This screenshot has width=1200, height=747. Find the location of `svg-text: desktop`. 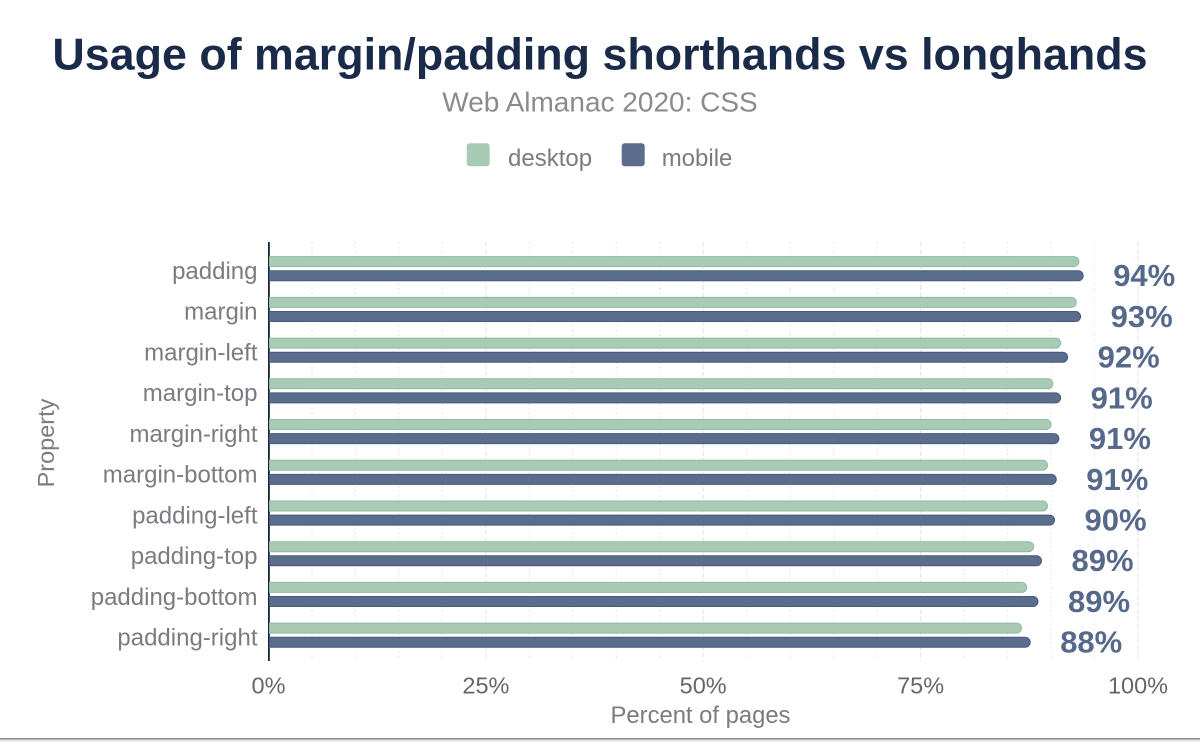

svg-text: desktop is located at coordinates (550, 158).